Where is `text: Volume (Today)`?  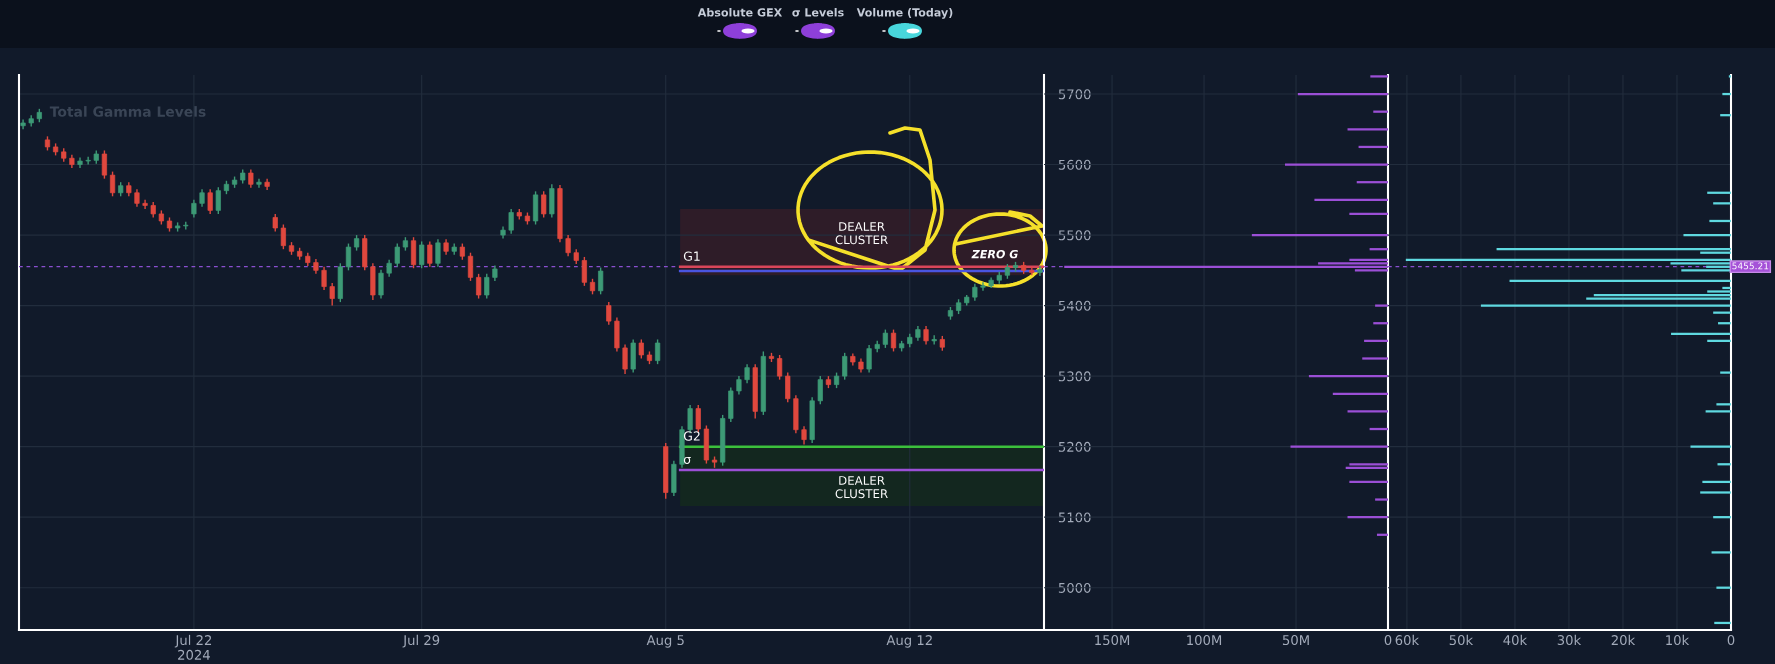
text: Volume (Today) is located at coordinates (904, 13).